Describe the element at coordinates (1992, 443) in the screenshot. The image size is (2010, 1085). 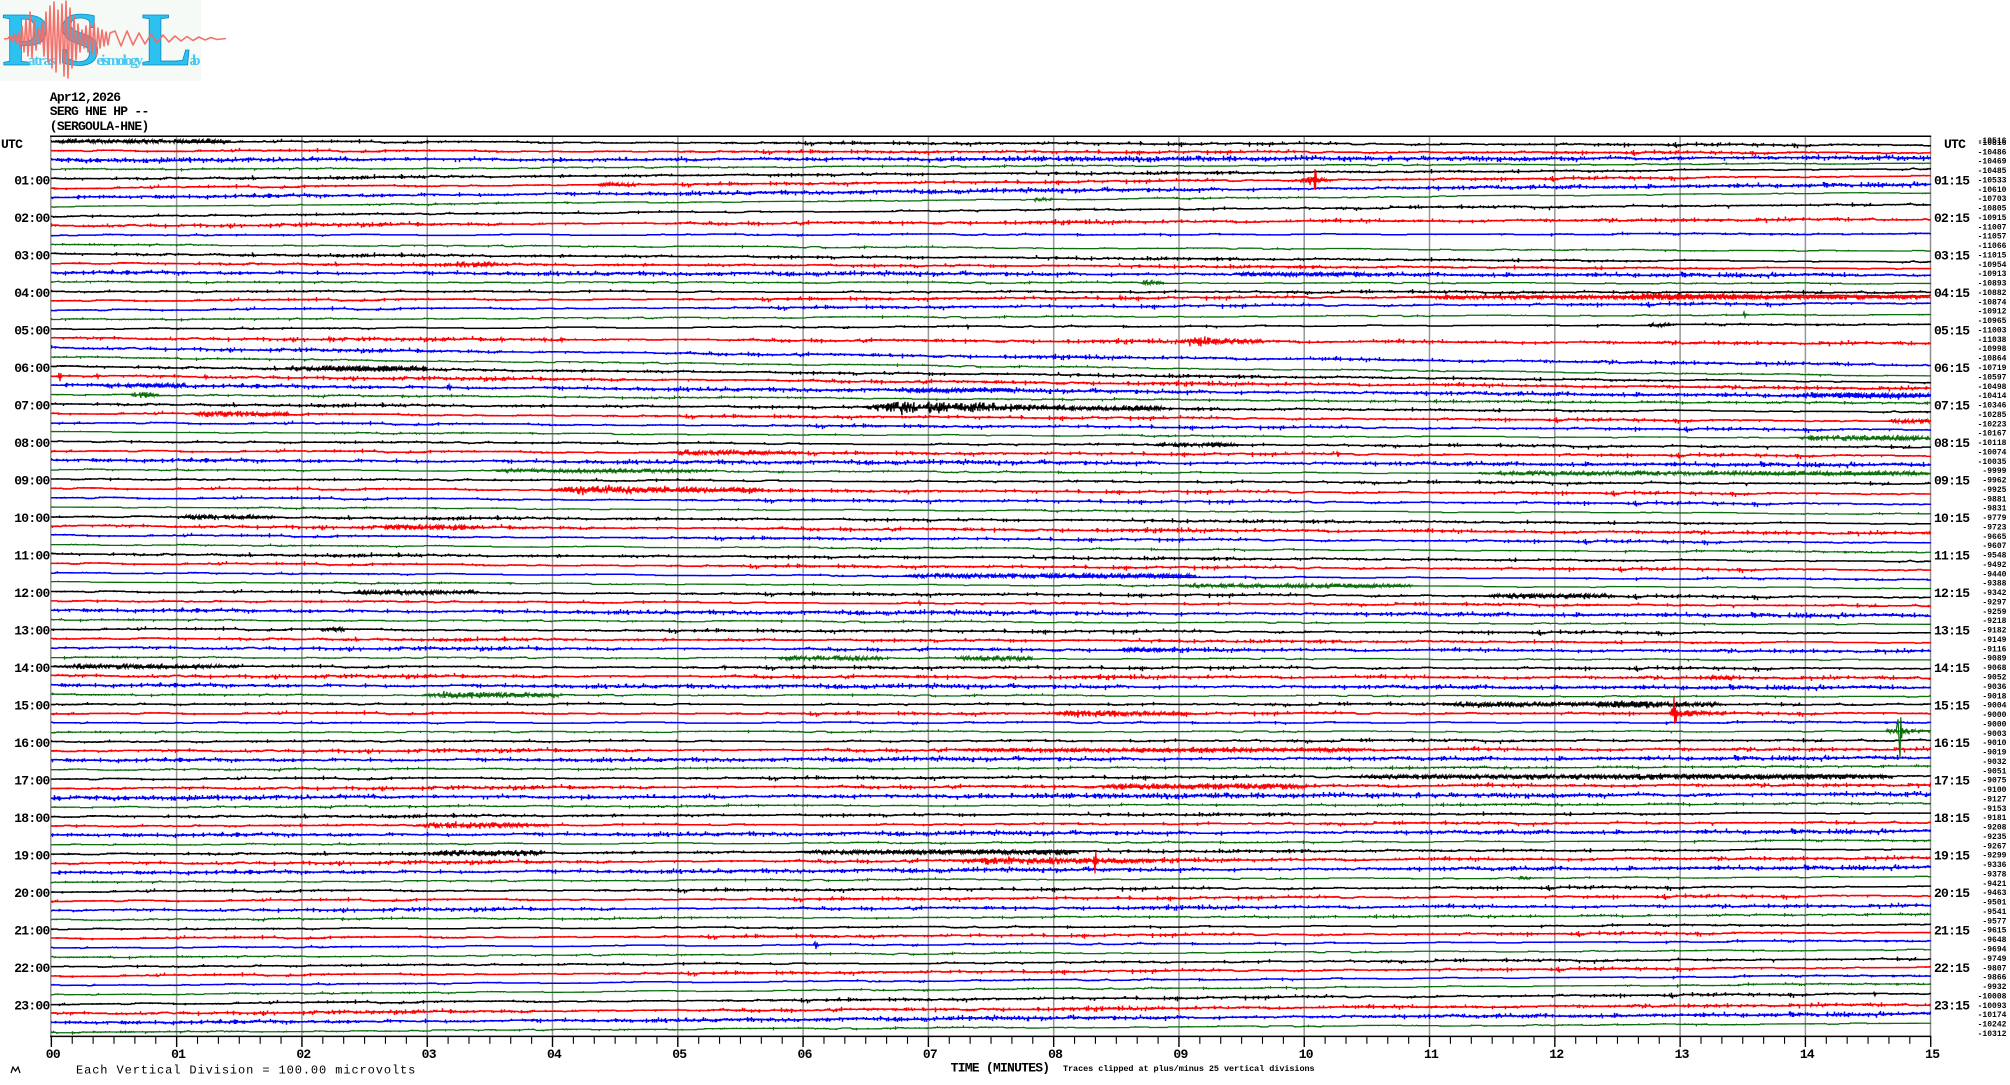
I see `svg-text: -10118` at that location.